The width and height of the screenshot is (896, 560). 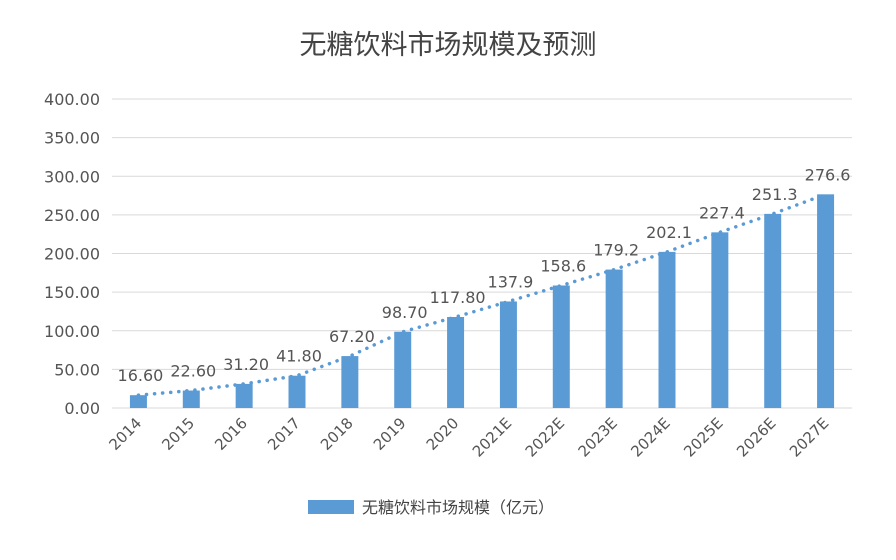 I want to click on data-label: 16.60, so click(x=141, y=375).